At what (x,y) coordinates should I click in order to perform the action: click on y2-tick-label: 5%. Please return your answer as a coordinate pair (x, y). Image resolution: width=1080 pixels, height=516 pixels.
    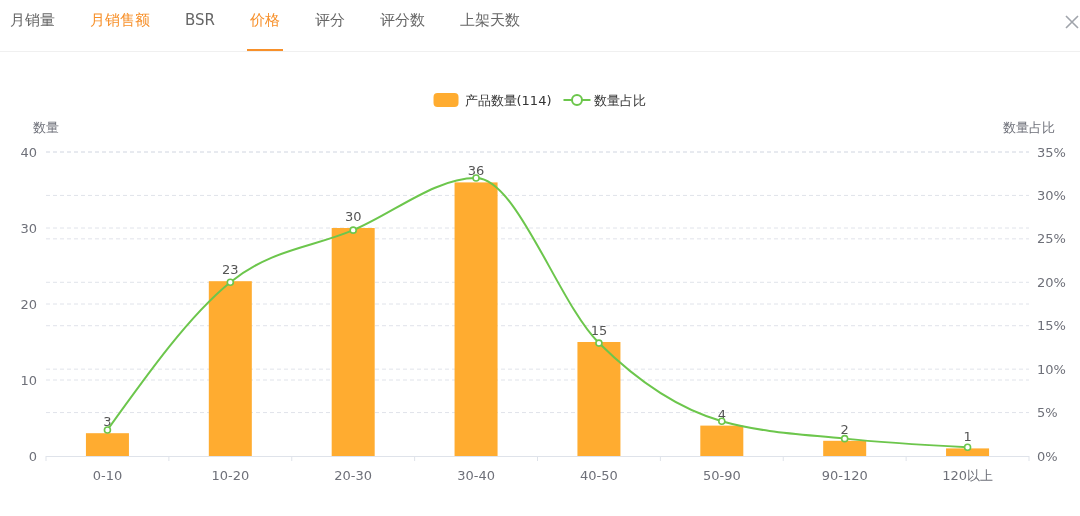
    Looking at the image, I should click on (1047, 413).